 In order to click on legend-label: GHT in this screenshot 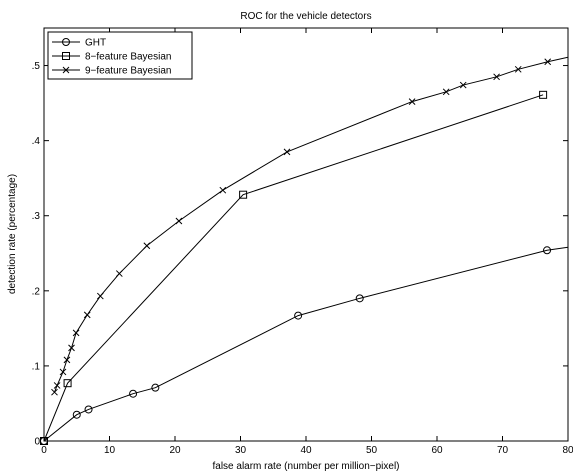, I will do `click(95, 43)`.